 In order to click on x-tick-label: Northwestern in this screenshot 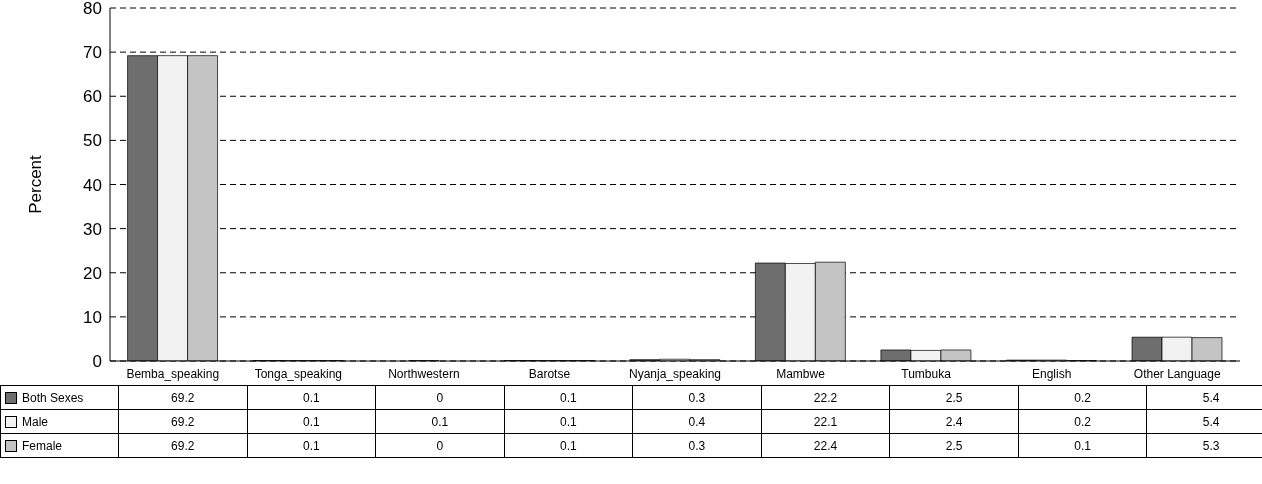, I will do `click(424, 373)`.